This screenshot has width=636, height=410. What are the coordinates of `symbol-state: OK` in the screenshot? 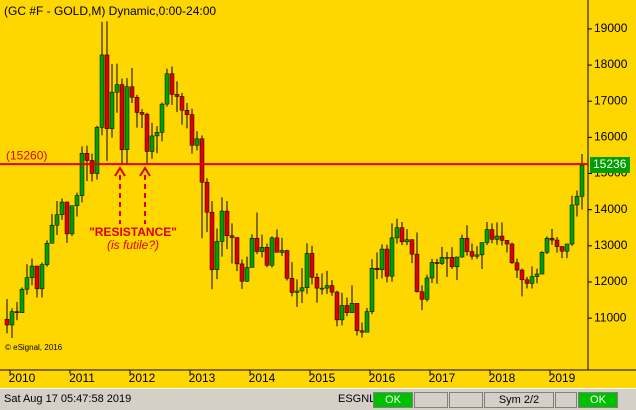 It's located at (598, 400).